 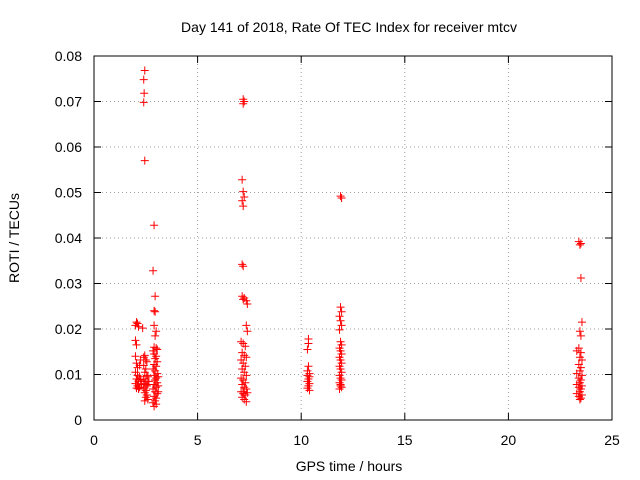 What do you see at coordinates (14, 238) in the screenshot?
I see `y-axis-label: ROTI / TECUs` at bounding box center [14, 238].